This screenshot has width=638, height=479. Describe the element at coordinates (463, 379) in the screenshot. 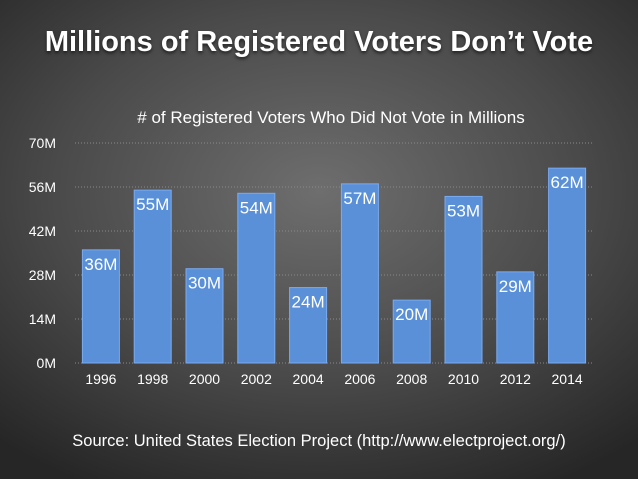

I see `x-tick-label: 2010` at that location.